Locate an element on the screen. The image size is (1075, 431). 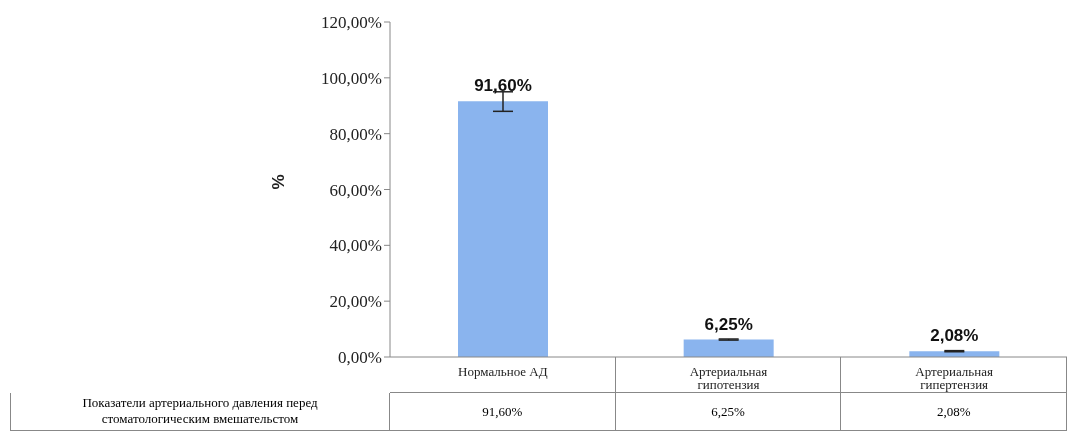
data-label: 6,25% is located at coordinates (728, 412).